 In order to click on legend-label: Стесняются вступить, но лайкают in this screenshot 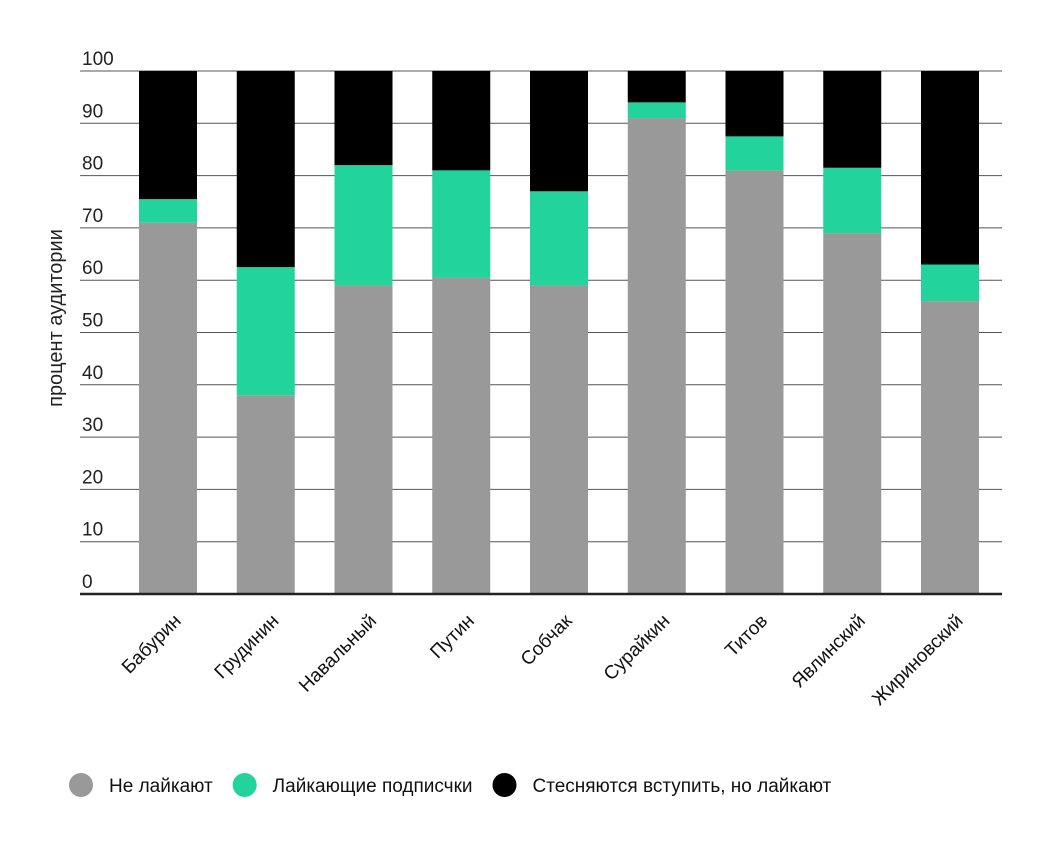, I will do `click(682, 786)`.